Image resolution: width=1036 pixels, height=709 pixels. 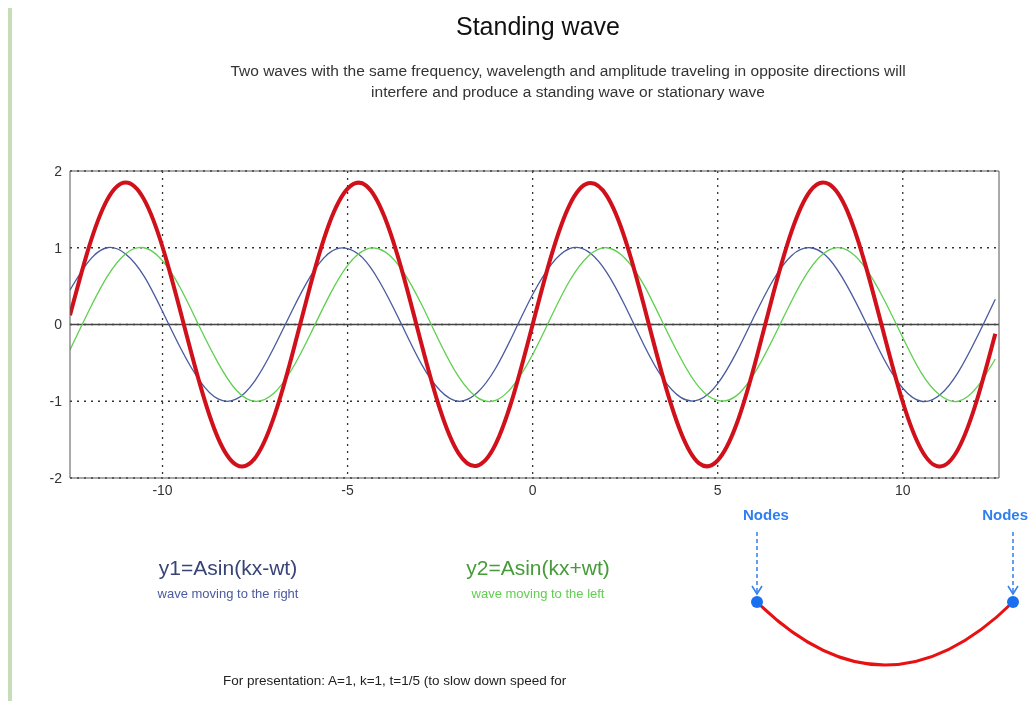 What do you see at coordinates (395, 681) in the screenshot?
I see `text: For presentation: A=1, k=1, t=1/5 (to slow down speed for` at bounding box center [395, 681].